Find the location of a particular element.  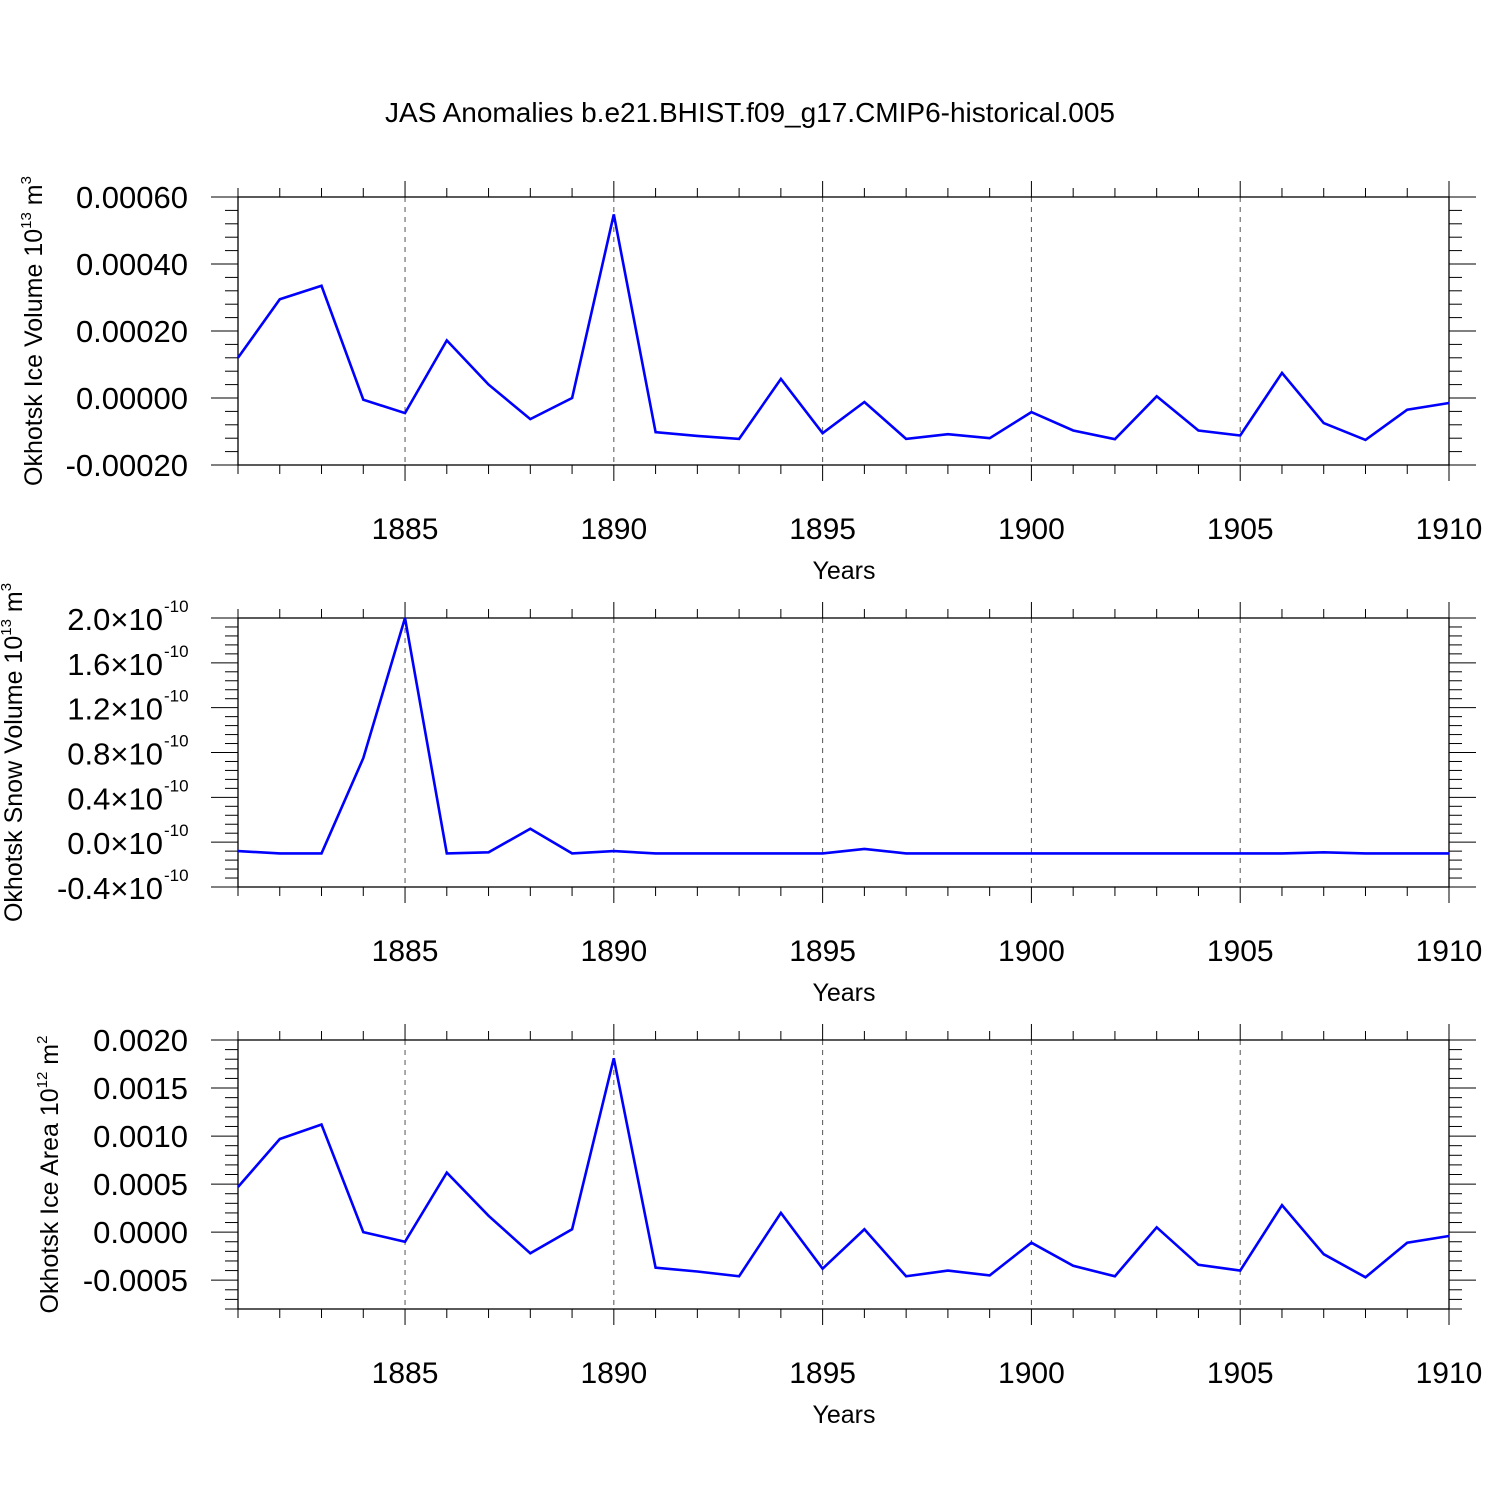

y-tick-mantissa: 1.6 is located at coordinates (88, 664).